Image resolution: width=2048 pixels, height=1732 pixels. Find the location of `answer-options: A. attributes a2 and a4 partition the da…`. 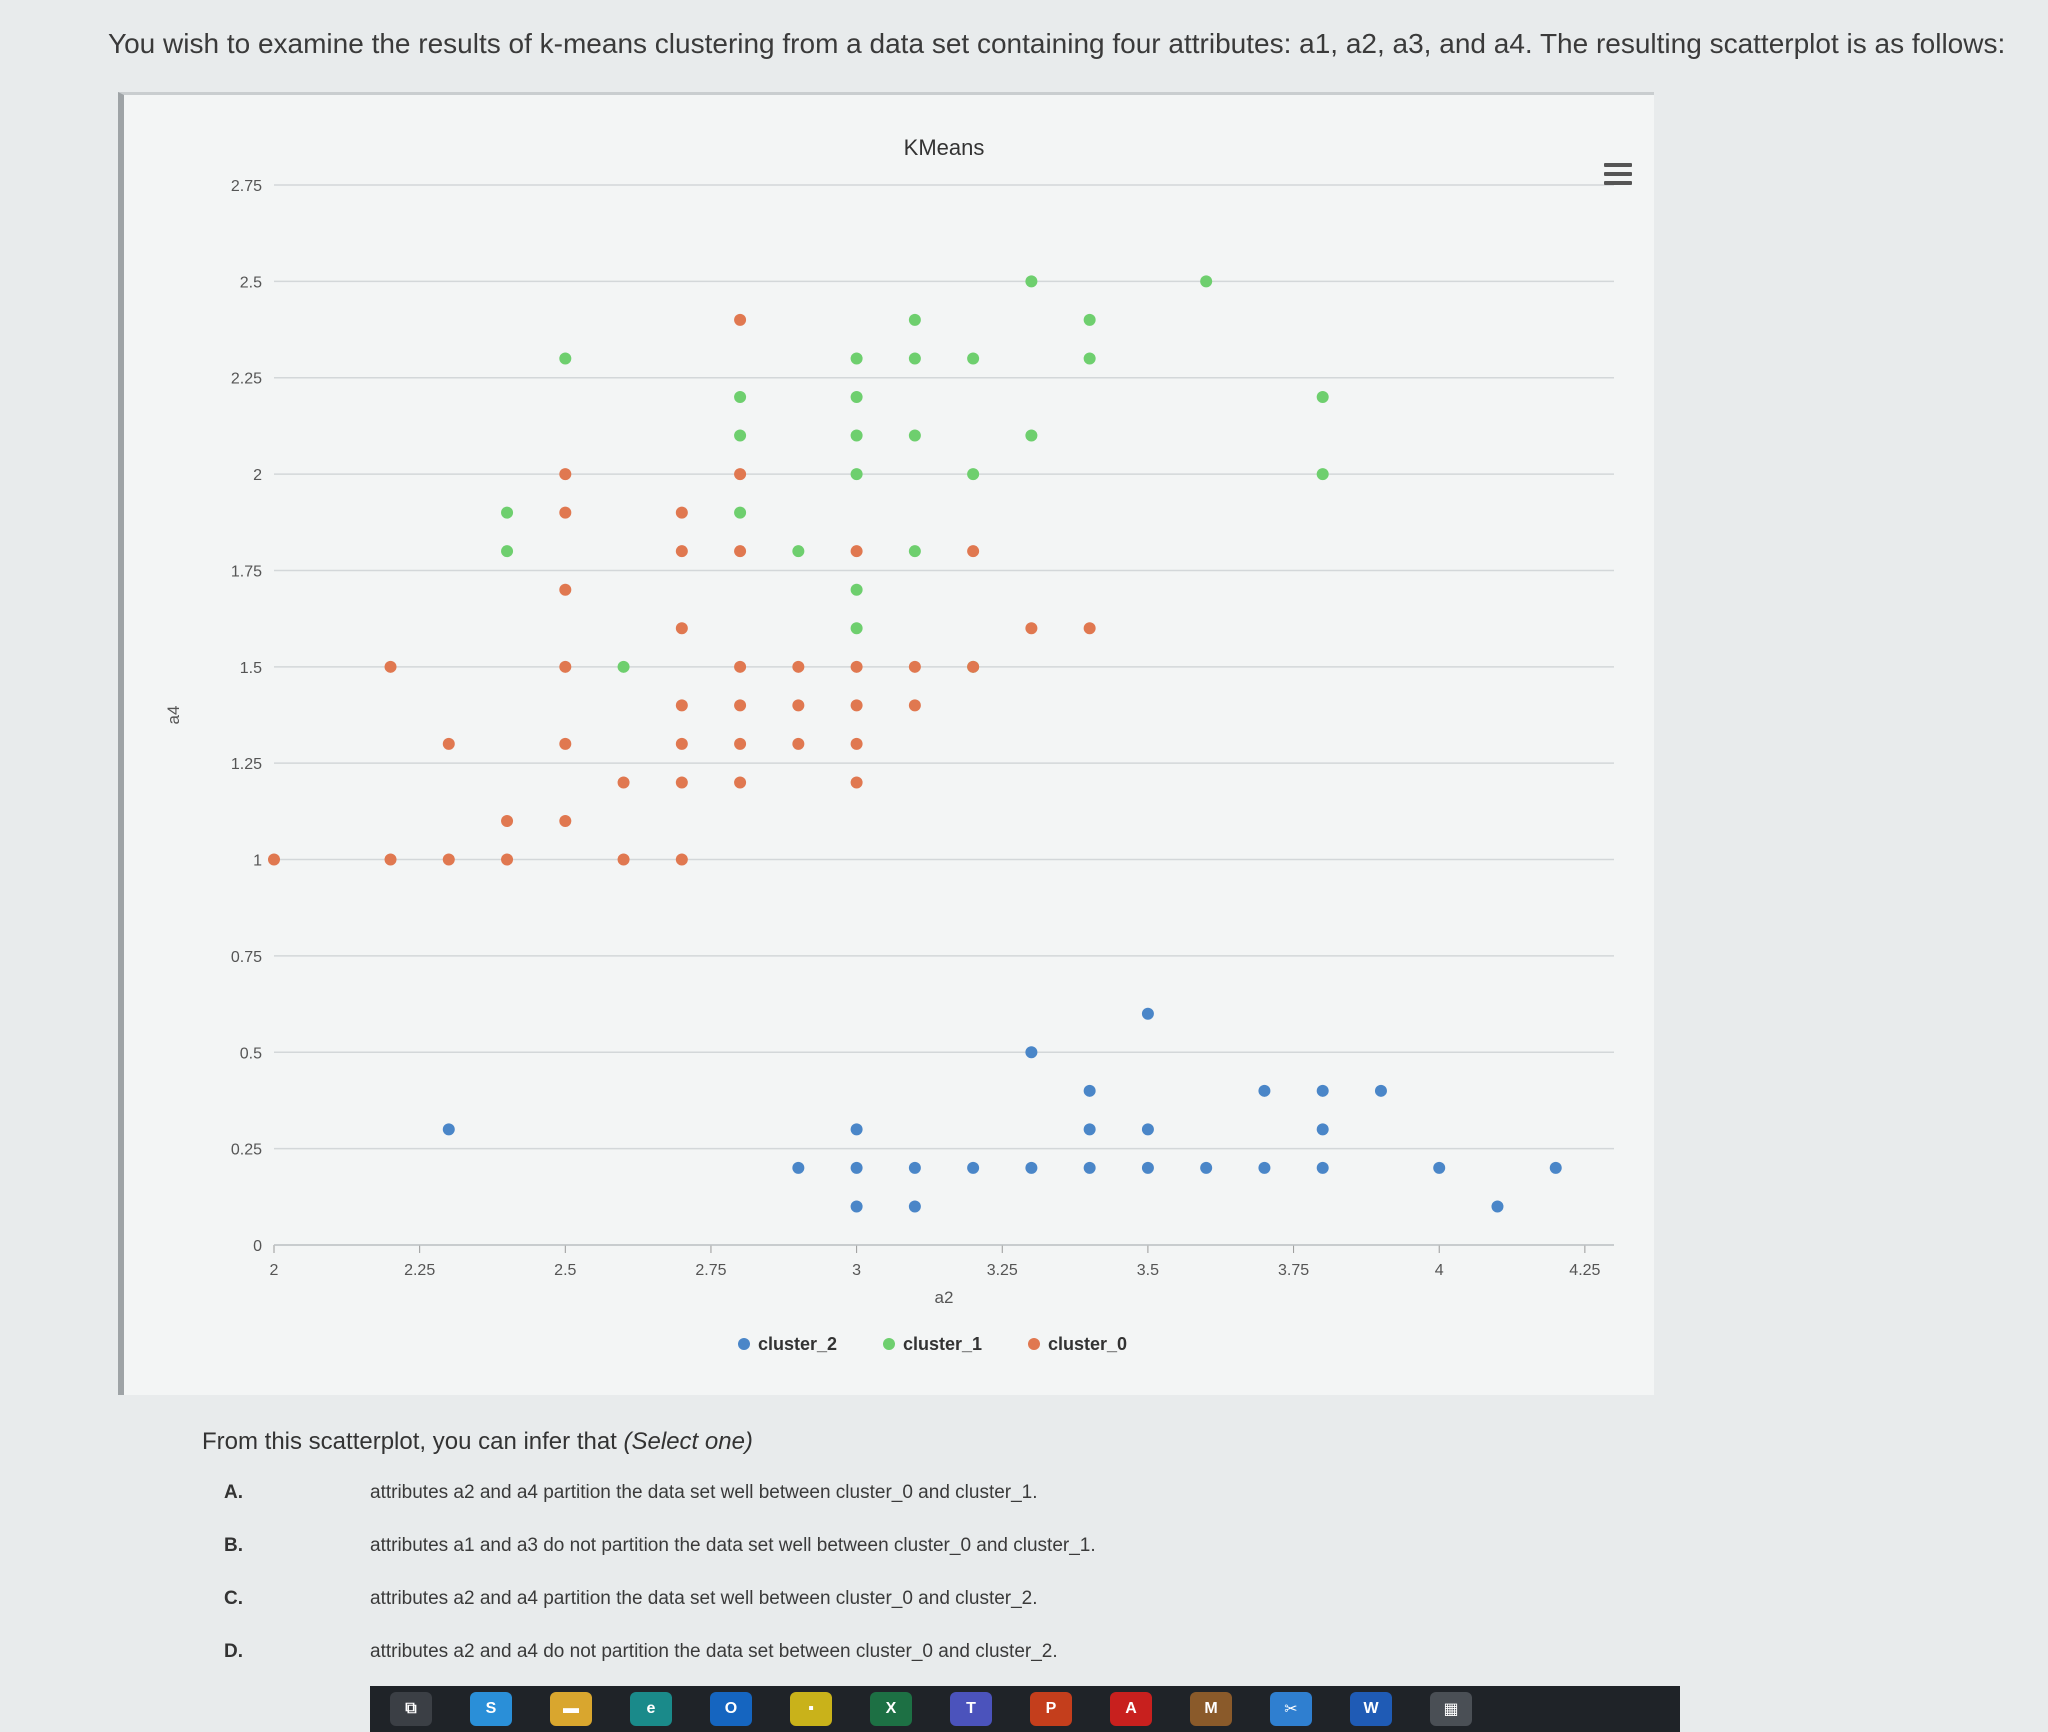

answer-options: A. attributes a2 and a4 partition the da… is located at coordinates (850, 1588).